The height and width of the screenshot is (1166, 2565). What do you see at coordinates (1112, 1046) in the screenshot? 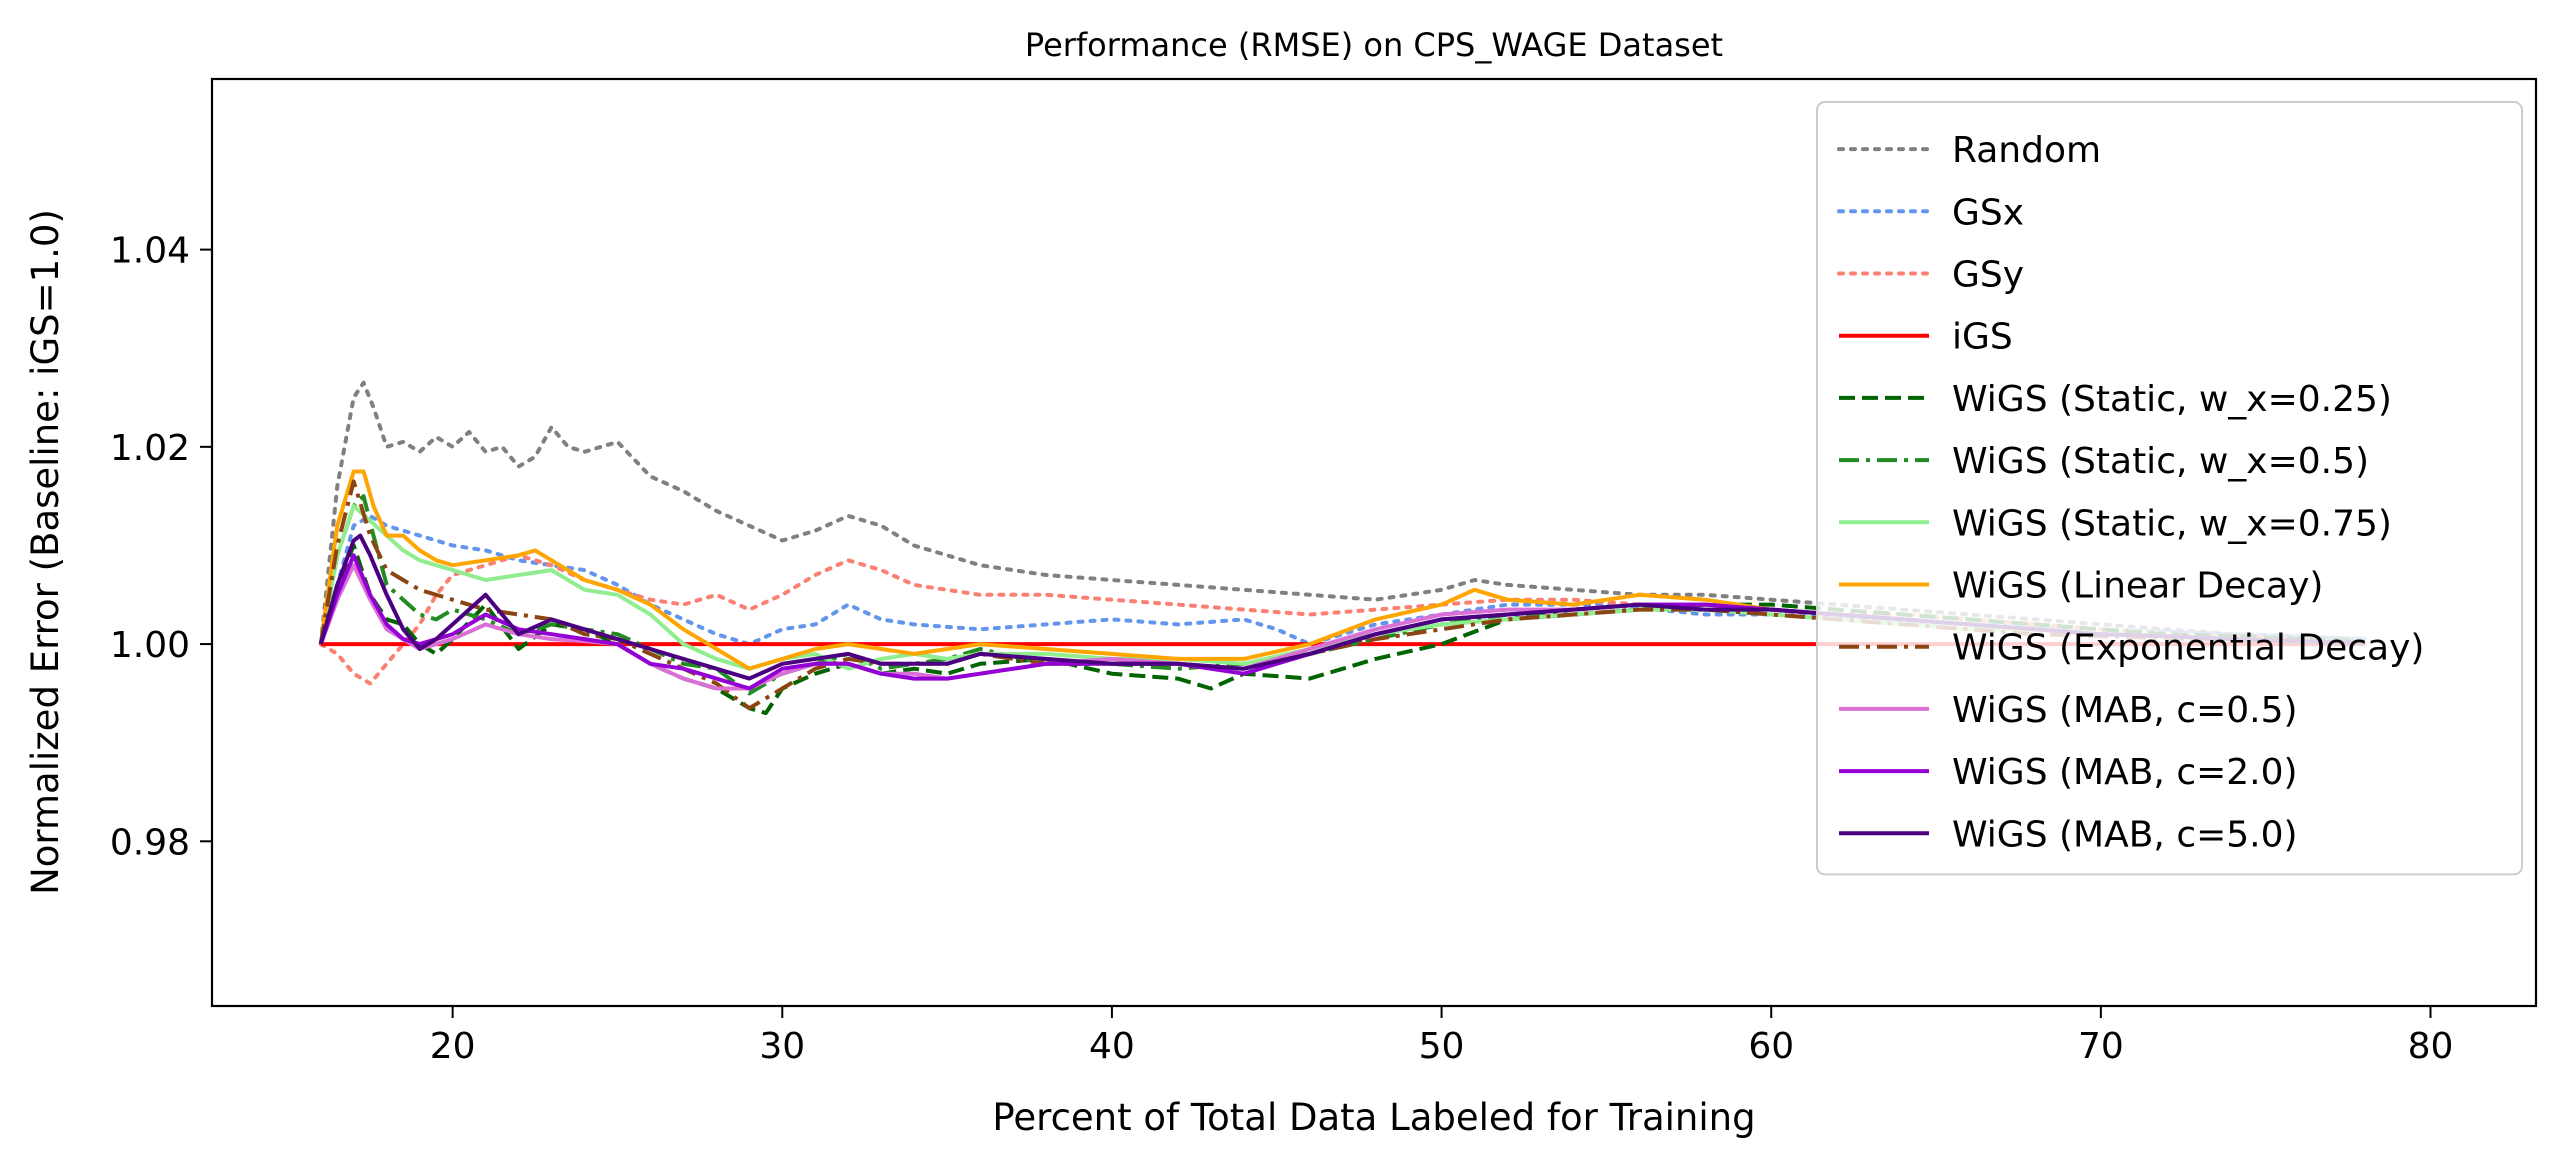
I see `x-tick-label: 40` at bounding box center [1112, 1046].